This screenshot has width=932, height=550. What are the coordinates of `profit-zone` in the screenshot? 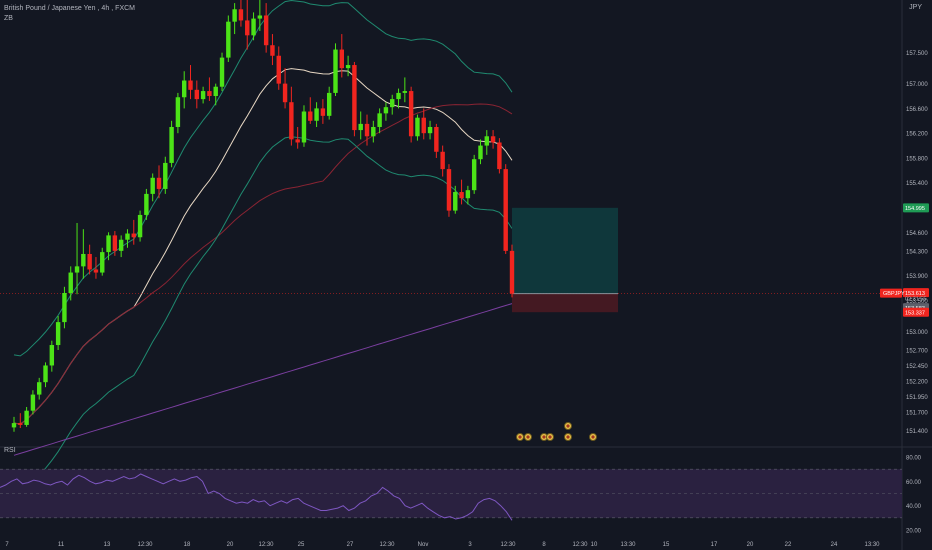 It's located at (565, 250).